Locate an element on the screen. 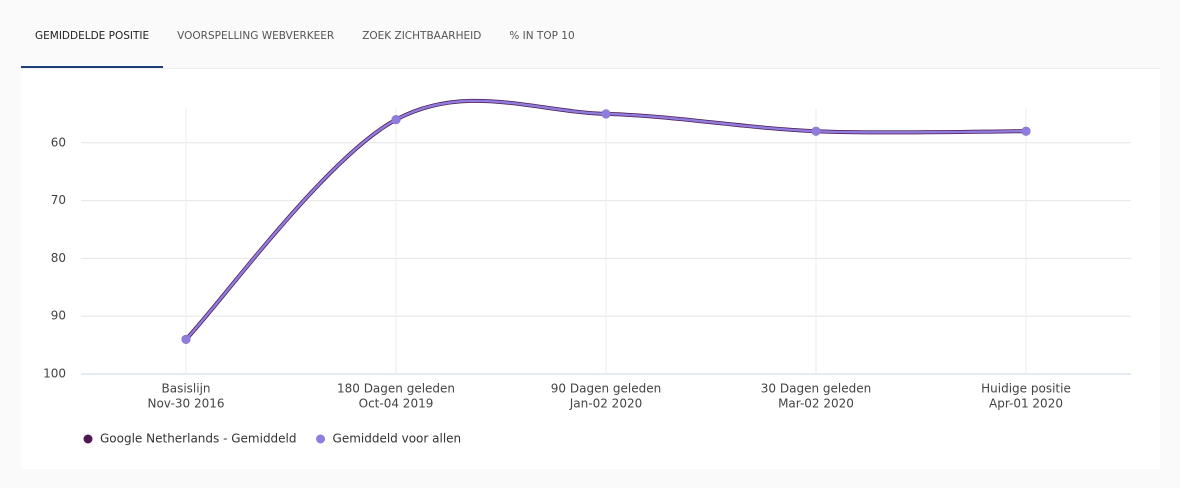  x-tick-label: 180 Dagen geleden is located at coordinates (396, 389).